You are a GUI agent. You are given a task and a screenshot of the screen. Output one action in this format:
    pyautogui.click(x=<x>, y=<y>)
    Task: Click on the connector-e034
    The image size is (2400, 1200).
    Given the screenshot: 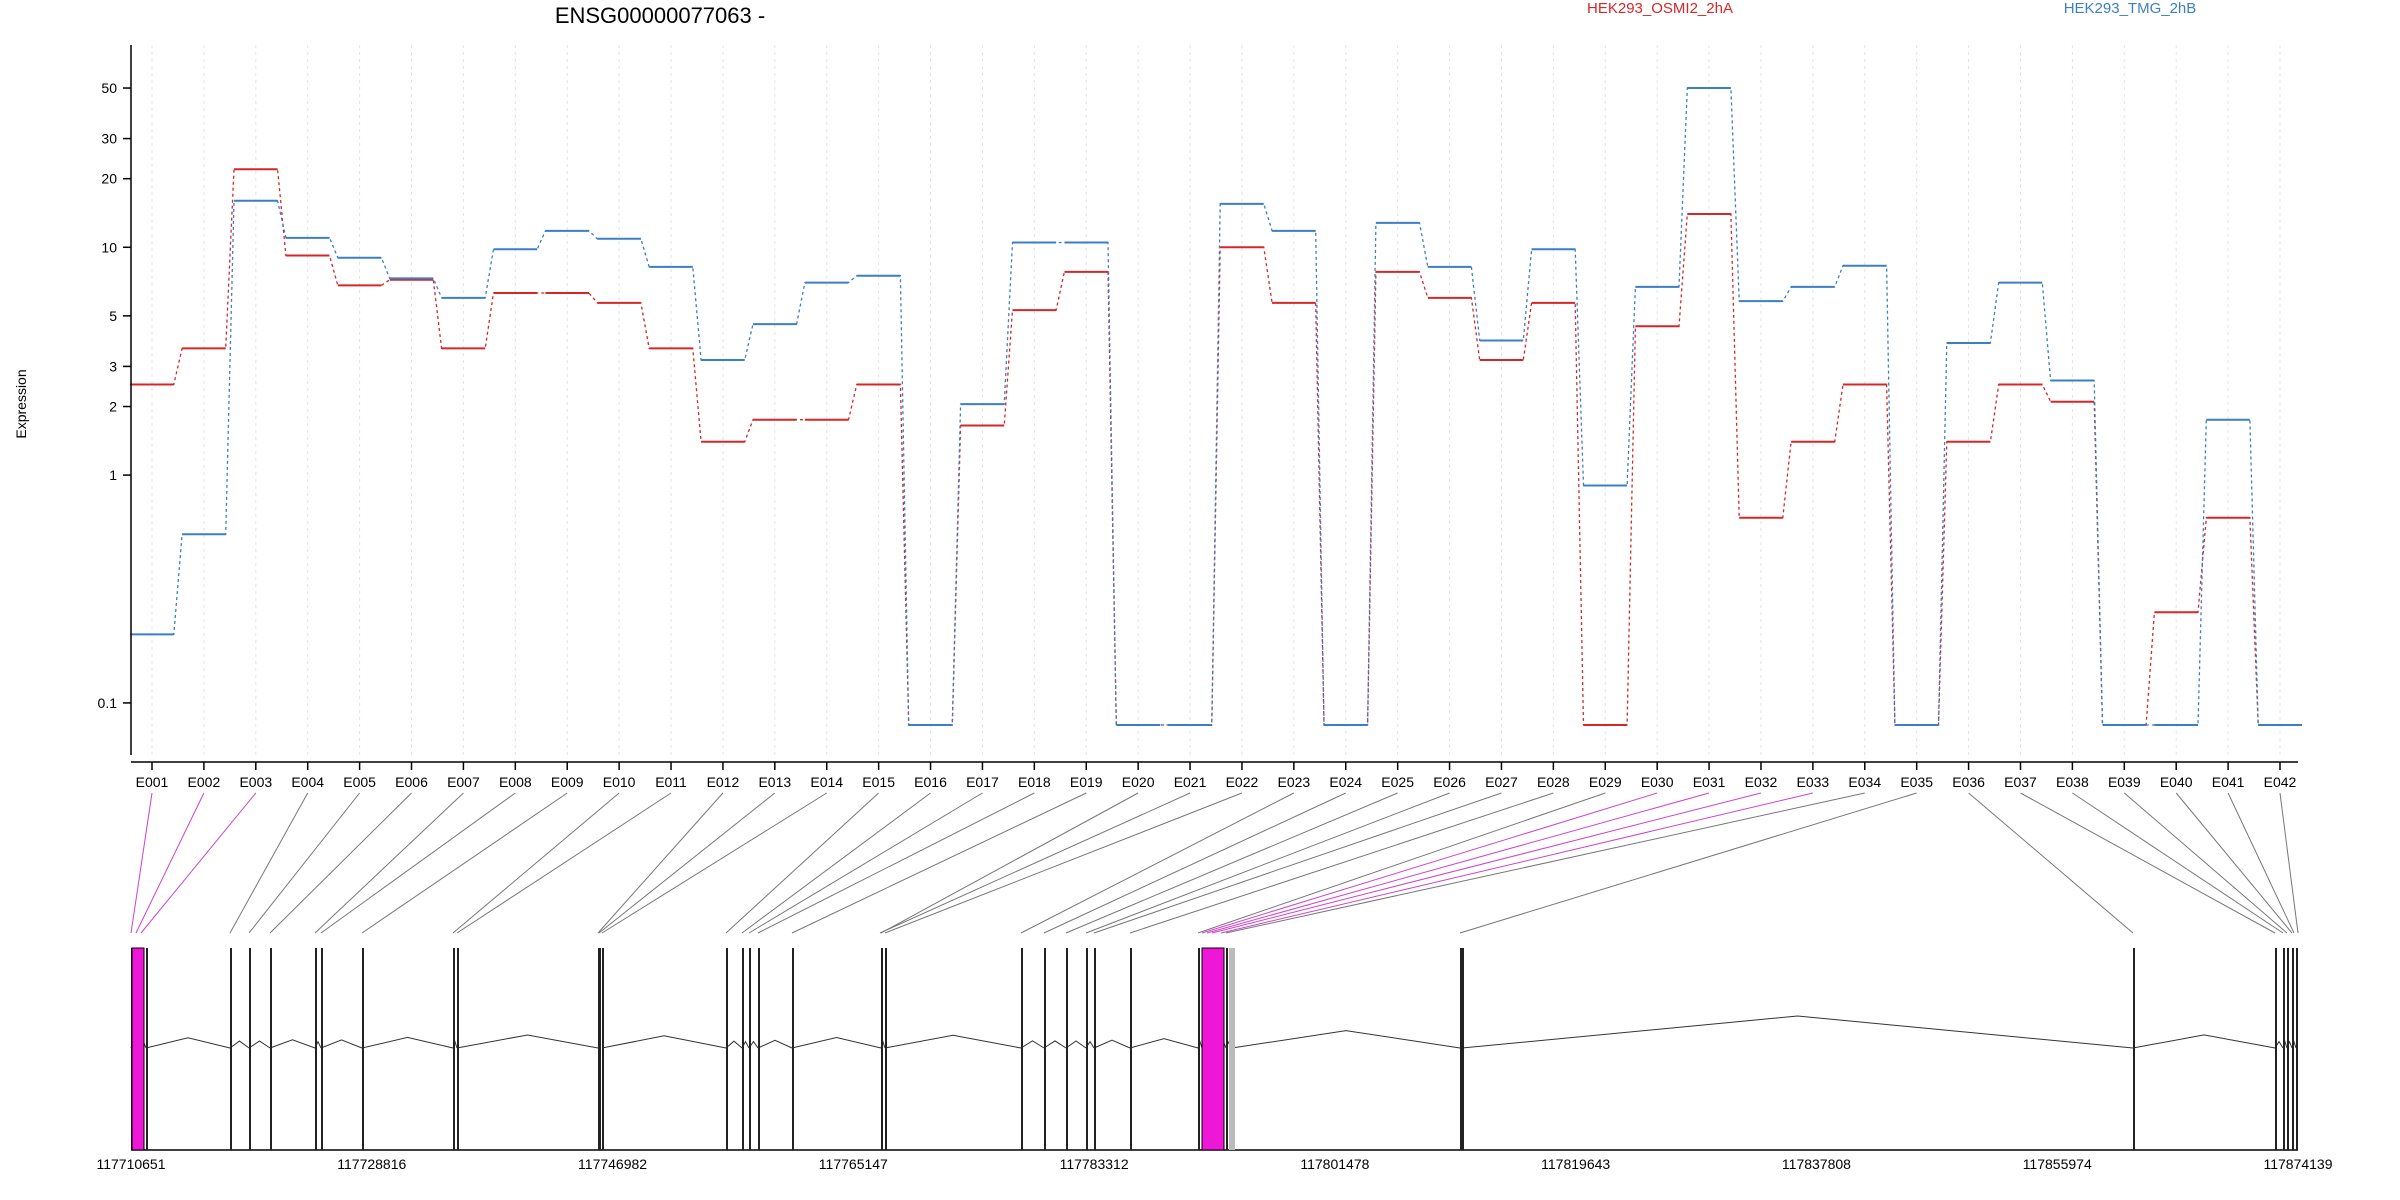 What is the action you would take?
    pyautogui.click(x=1545, y=863)
    